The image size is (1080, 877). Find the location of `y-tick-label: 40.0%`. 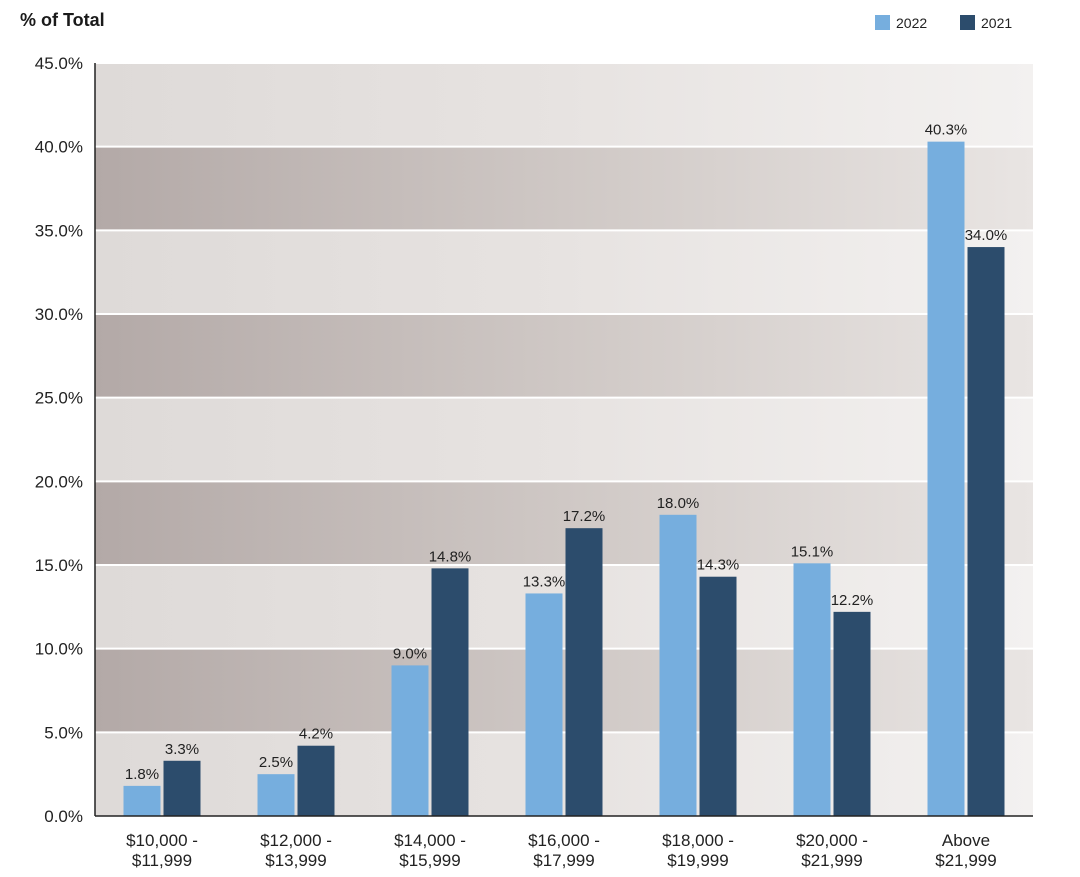

y-tick-label: 40.0% is located at coordinates (59, 147).